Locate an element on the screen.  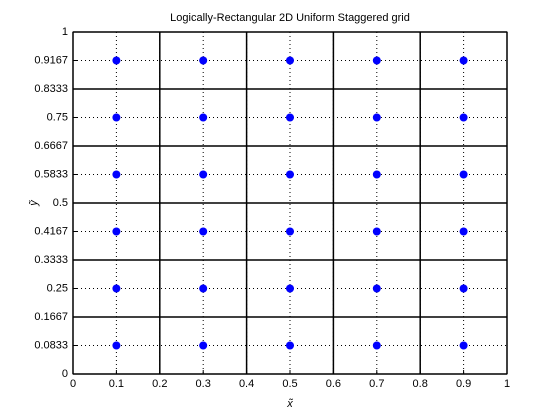
y-tick-label: 0 is located at coordinates (65, 374).